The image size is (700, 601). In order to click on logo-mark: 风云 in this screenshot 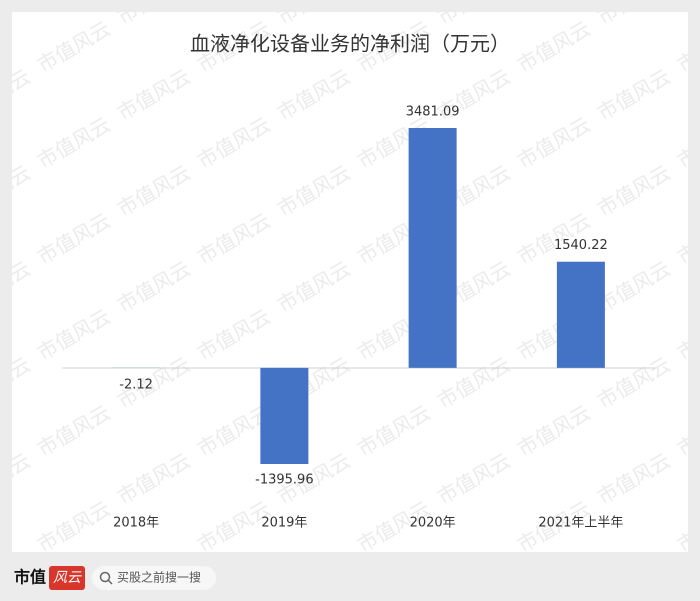, I will do `click(67, 578)`.